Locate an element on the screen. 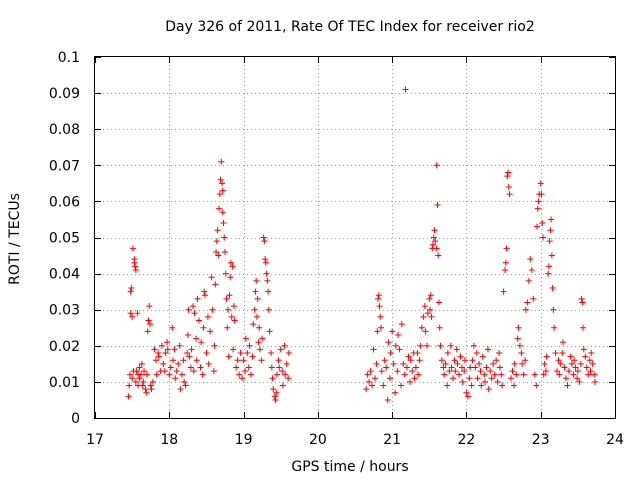  x-tick-label: 24 is located at coordinates (615, 440).